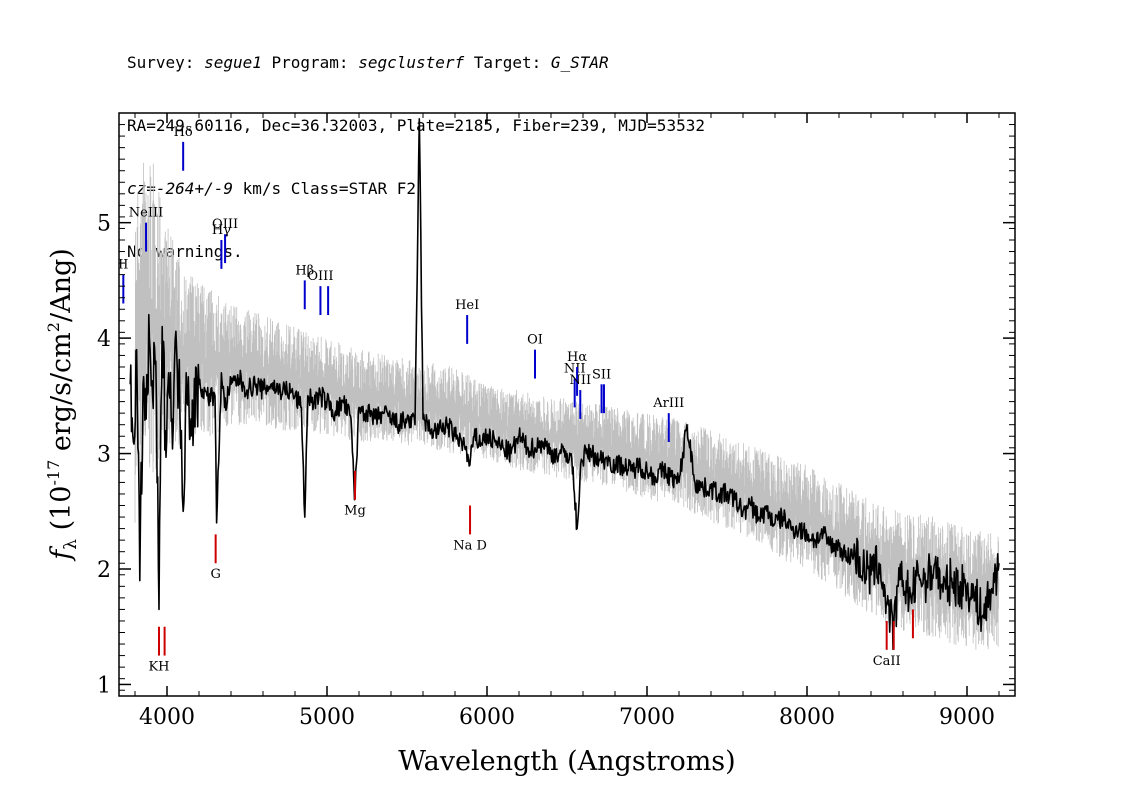 The width and height of the screenshot is (1134, 810). I want to click on spectral-line-label: NeIII, so click(146, 213).